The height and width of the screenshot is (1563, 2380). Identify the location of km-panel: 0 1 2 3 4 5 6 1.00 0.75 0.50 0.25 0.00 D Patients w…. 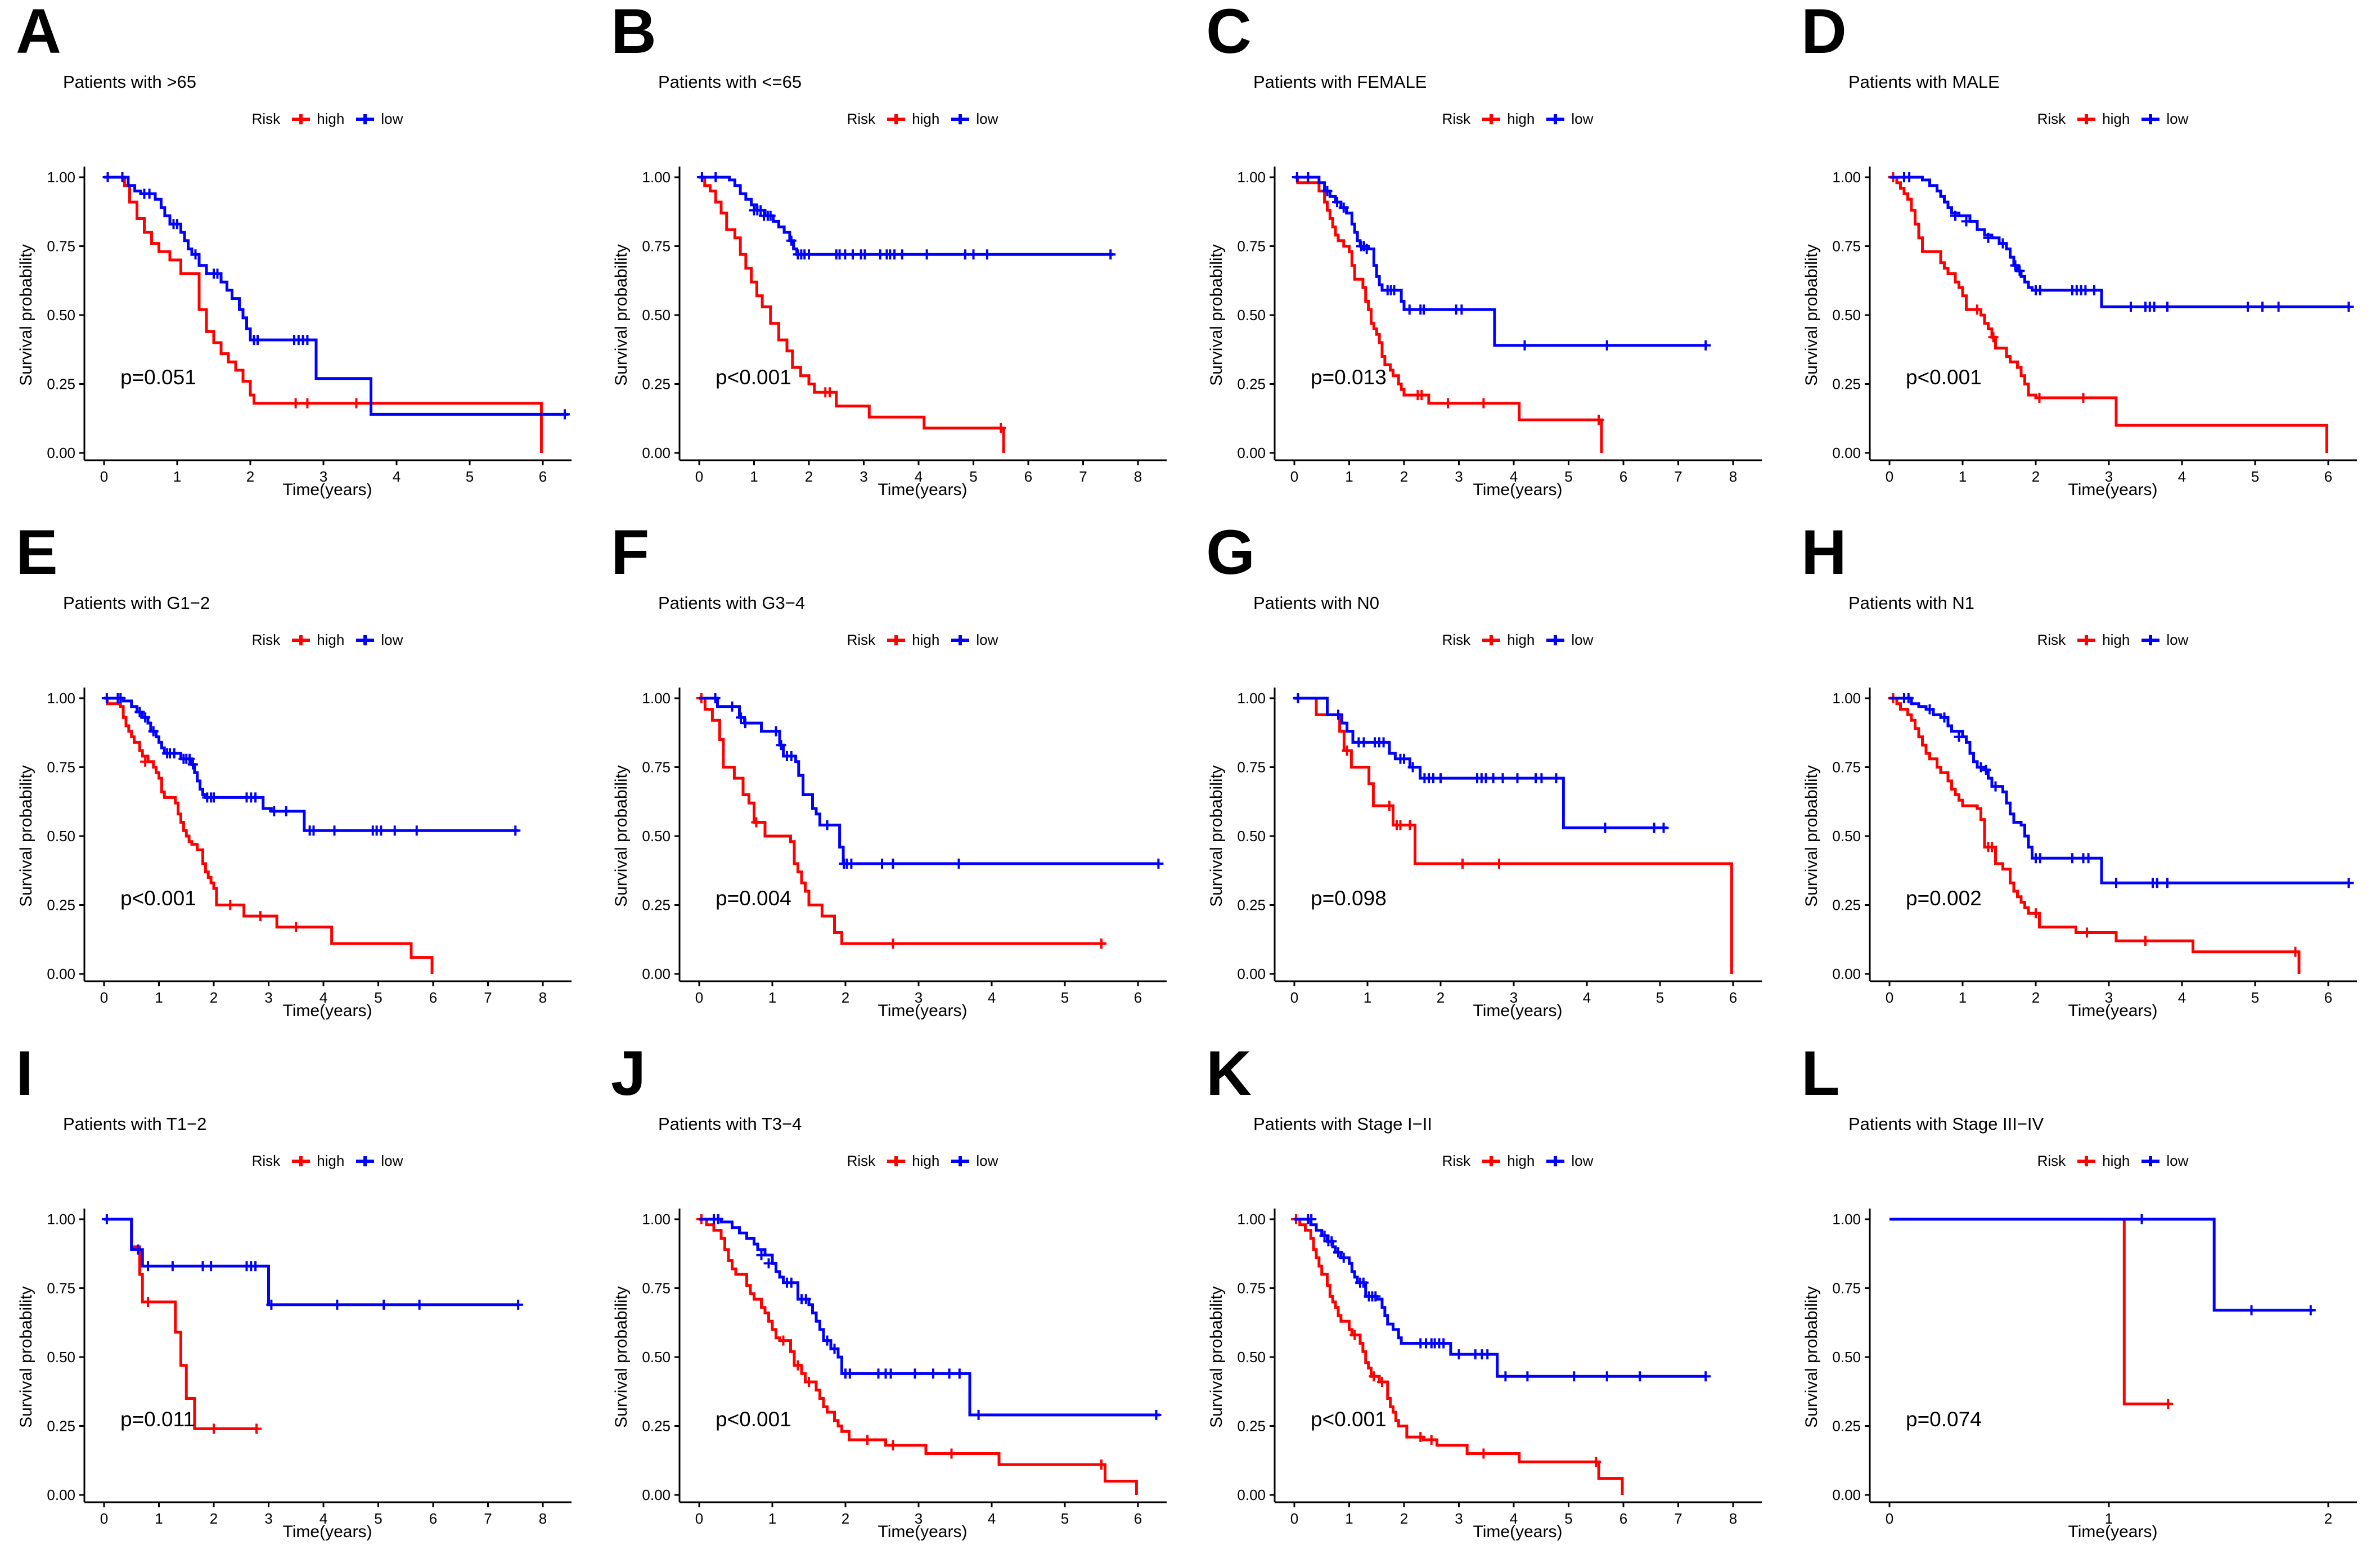
(2082, 260).